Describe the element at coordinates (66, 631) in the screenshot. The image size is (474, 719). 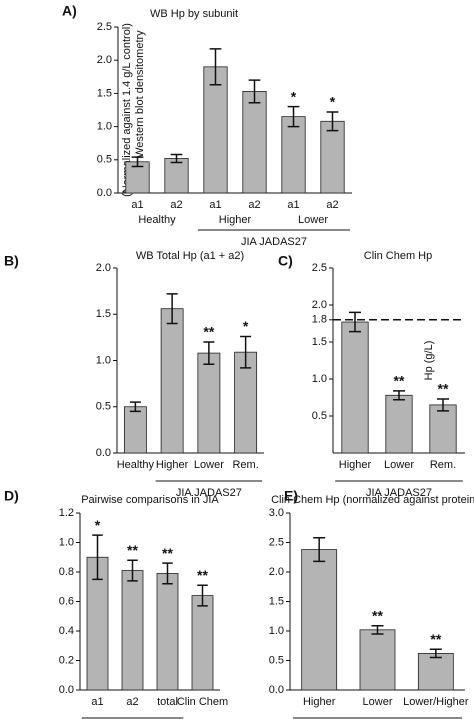
I see `y-tick-label: 0.4` at that location.